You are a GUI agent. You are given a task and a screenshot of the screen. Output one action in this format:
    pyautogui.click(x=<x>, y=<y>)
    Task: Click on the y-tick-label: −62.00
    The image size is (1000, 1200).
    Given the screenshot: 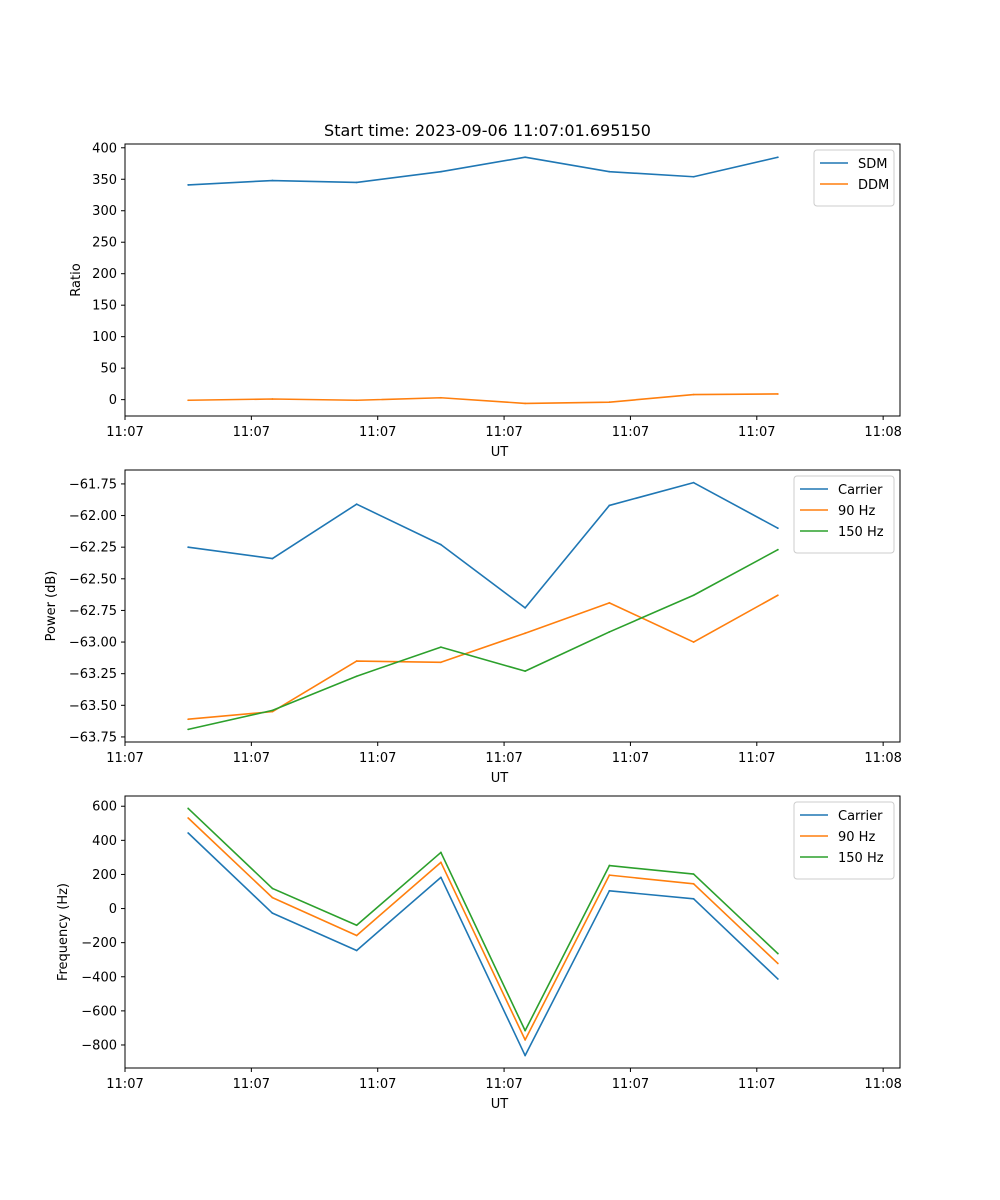 What is the action you would take?
    pyautogui.click(x=93, y=516)
    